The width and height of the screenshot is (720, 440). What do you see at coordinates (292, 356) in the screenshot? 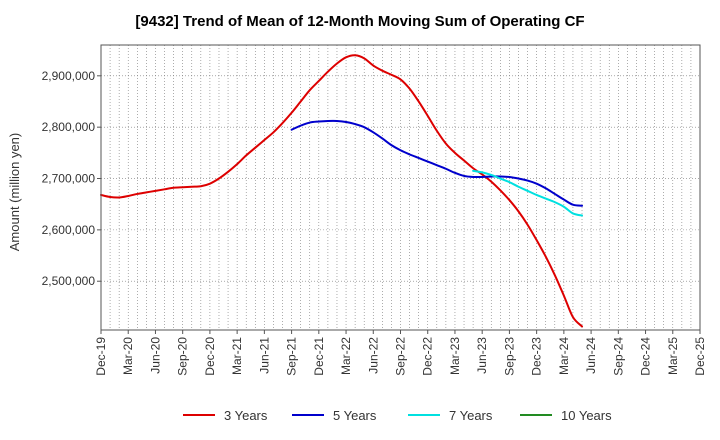
I see `x-tick-label: Sep-21` at bounding box center [292, 356].